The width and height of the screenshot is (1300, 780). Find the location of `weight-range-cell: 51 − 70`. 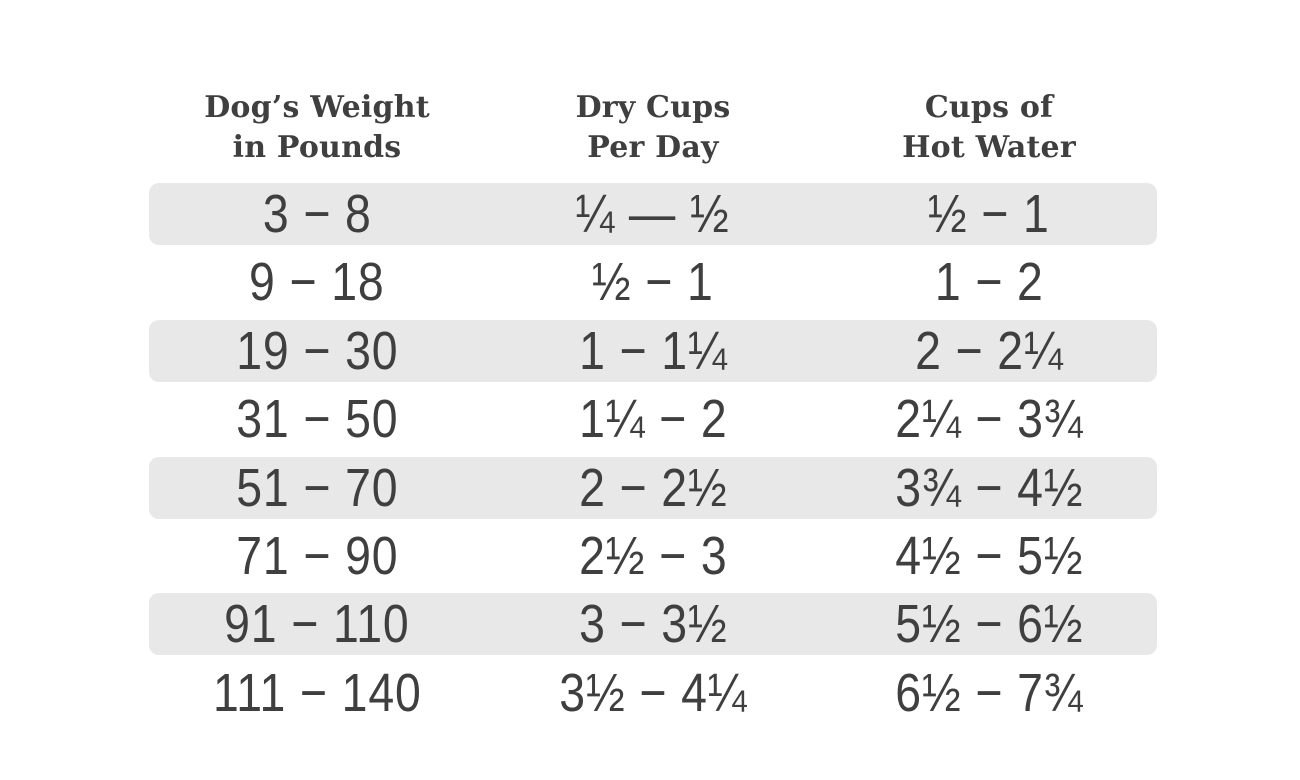

weight-range-cell: 51 − 70 is located at coordinates (317, 488).